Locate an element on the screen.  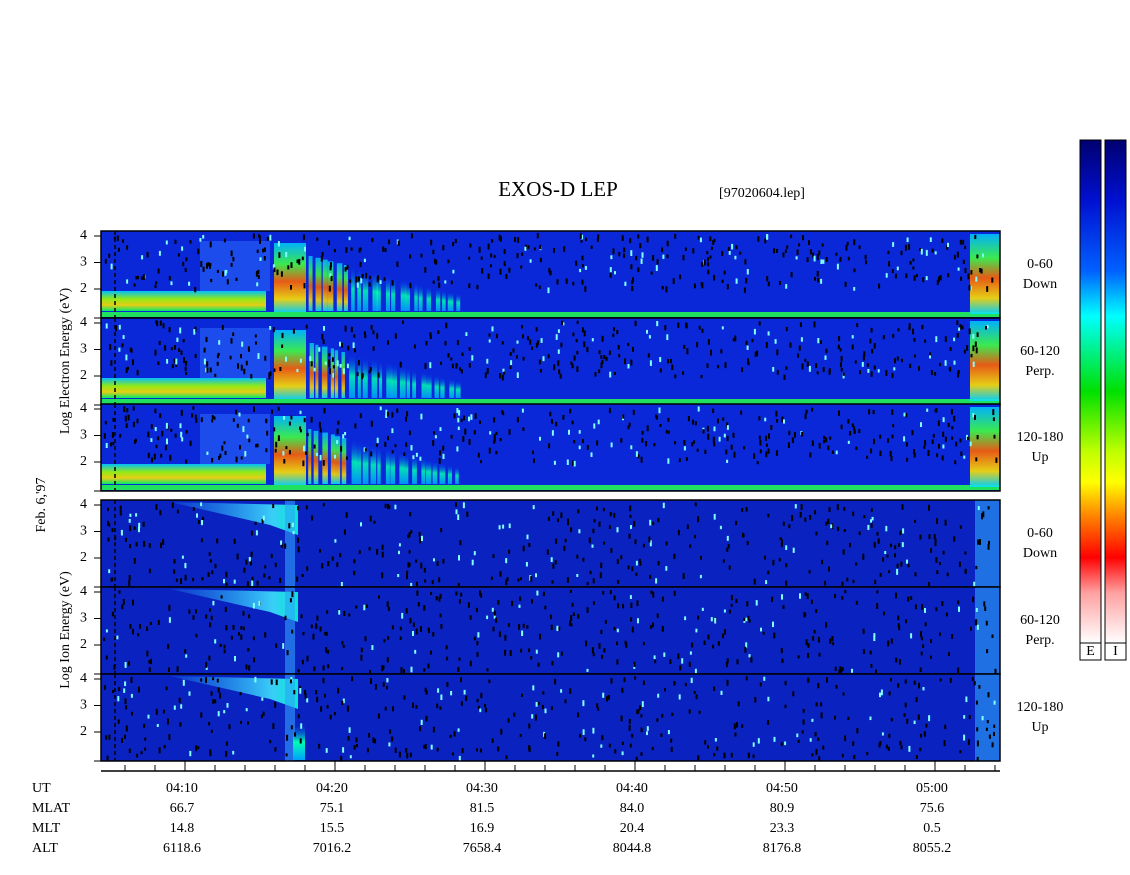
hot-region is located at coordinates (290, 365).